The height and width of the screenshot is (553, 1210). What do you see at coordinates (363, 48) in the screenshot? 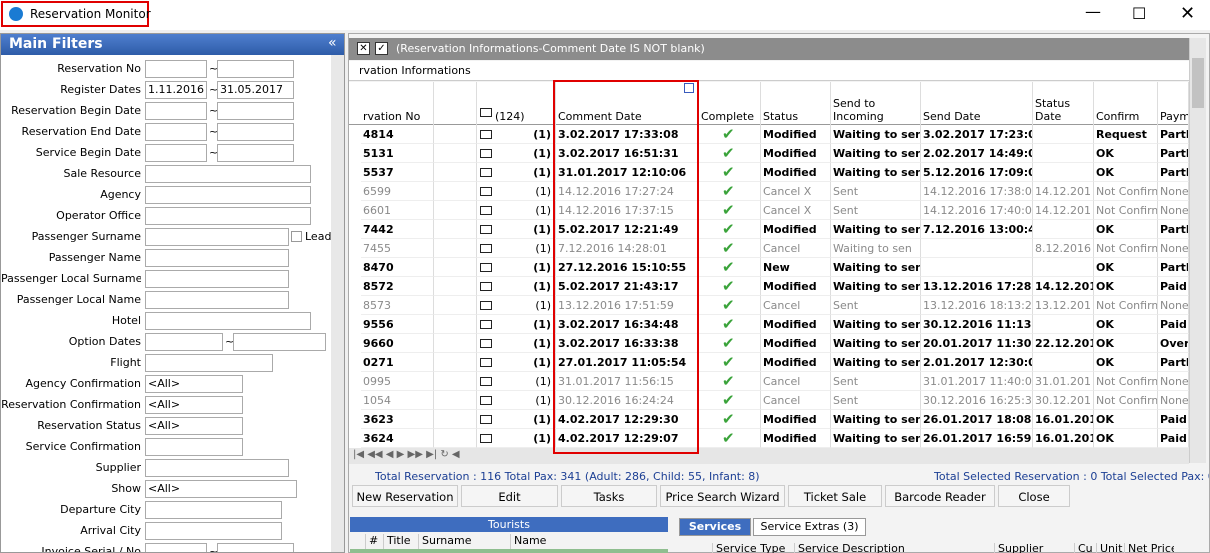
I see `clear-filter: ✕` at bounding box center [363, 48].